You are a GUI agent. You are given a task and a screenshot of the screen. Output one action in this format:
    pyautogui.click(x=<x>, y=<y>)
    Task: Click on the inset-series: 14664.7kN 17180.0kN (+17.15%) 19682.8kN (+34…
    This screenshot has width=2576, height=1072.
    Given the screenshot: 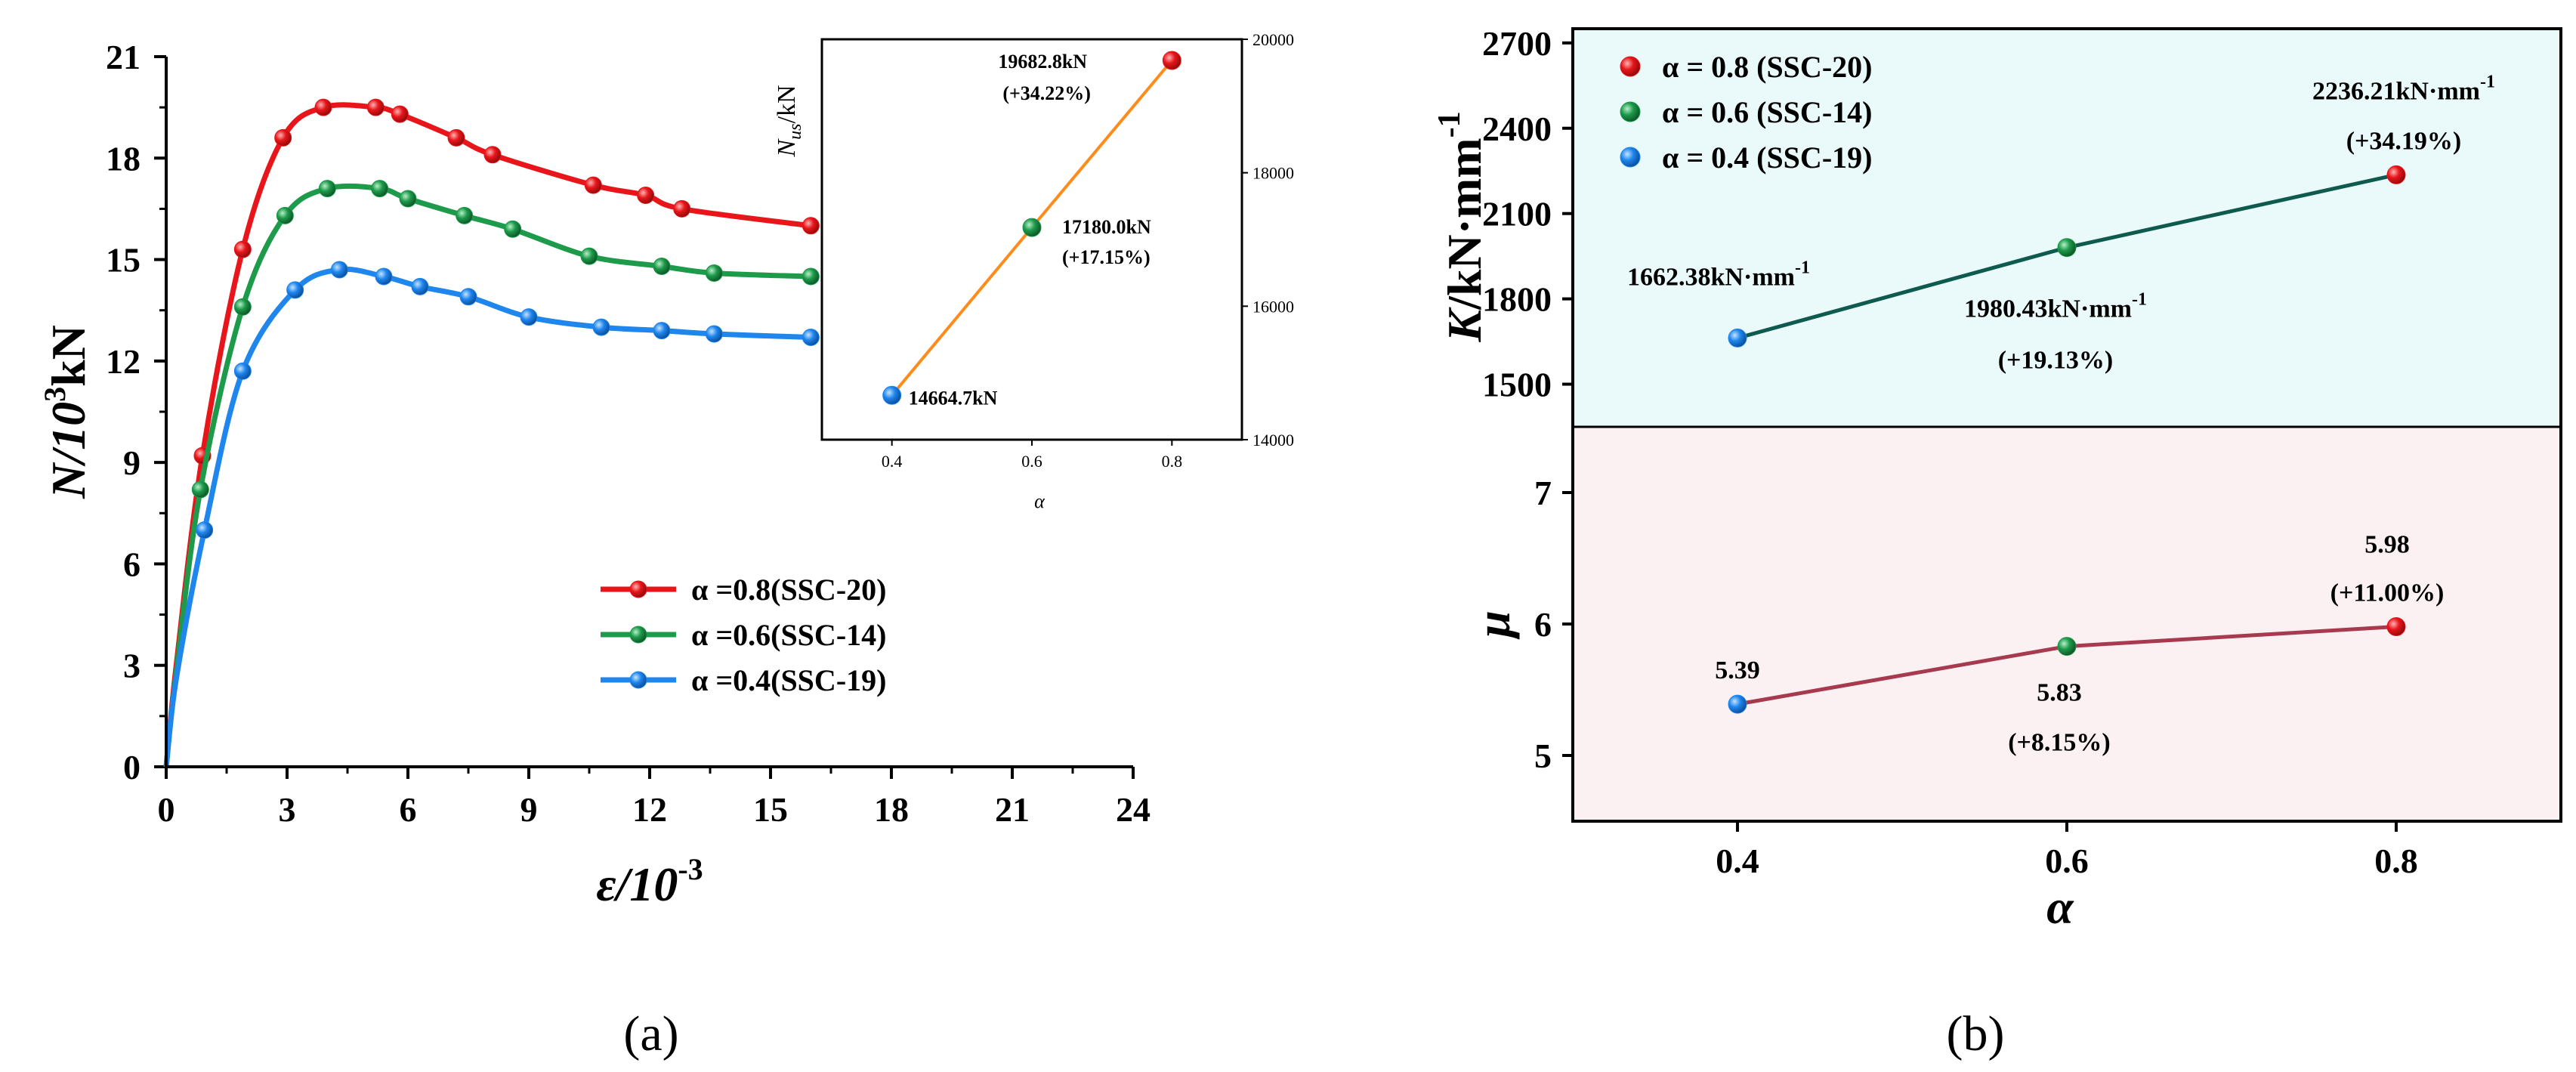 What is the action you would take?
    pyautogui.click(x=1031, y=230)
    